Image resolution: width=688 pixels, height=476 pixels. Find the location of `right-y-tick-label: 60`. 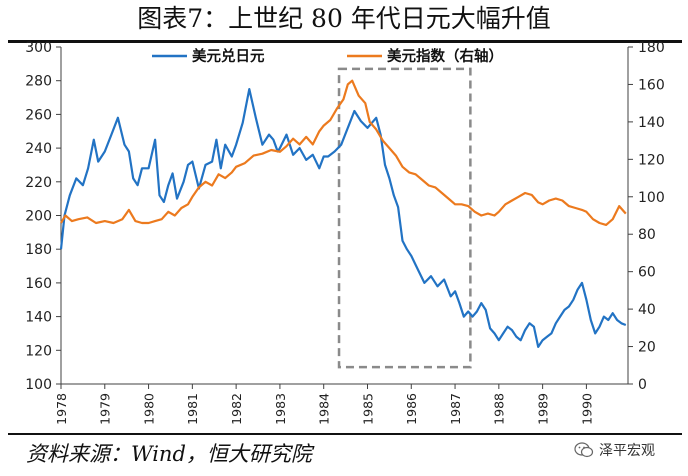

right-y-tick-label: 60 is located at coordinates (647, 273).